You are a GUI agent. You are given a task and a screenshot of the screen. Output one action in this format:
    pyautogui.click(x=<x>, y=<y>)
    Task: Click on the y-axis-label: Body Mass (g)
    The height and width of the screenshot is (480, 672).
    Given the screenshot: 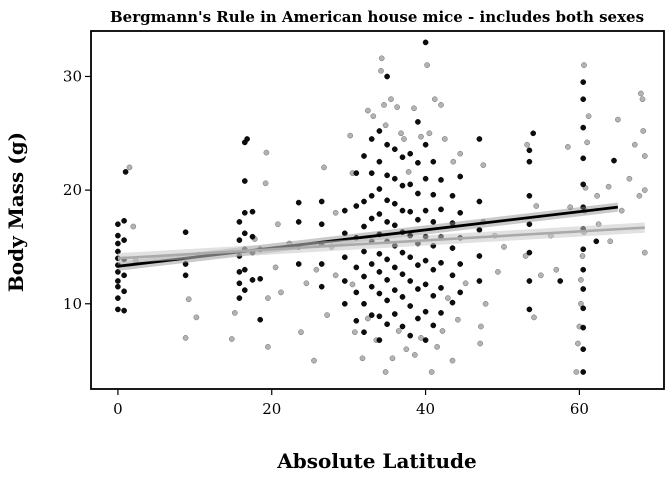 What is the action you would take?
    pyautogui.click(x=16, y=212)
    